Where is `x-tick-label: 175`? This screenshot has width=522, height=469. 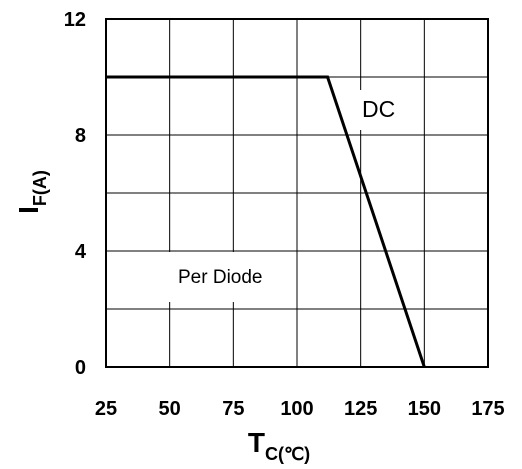 x-tick-label: 175 is located at coordinates (487, 409).